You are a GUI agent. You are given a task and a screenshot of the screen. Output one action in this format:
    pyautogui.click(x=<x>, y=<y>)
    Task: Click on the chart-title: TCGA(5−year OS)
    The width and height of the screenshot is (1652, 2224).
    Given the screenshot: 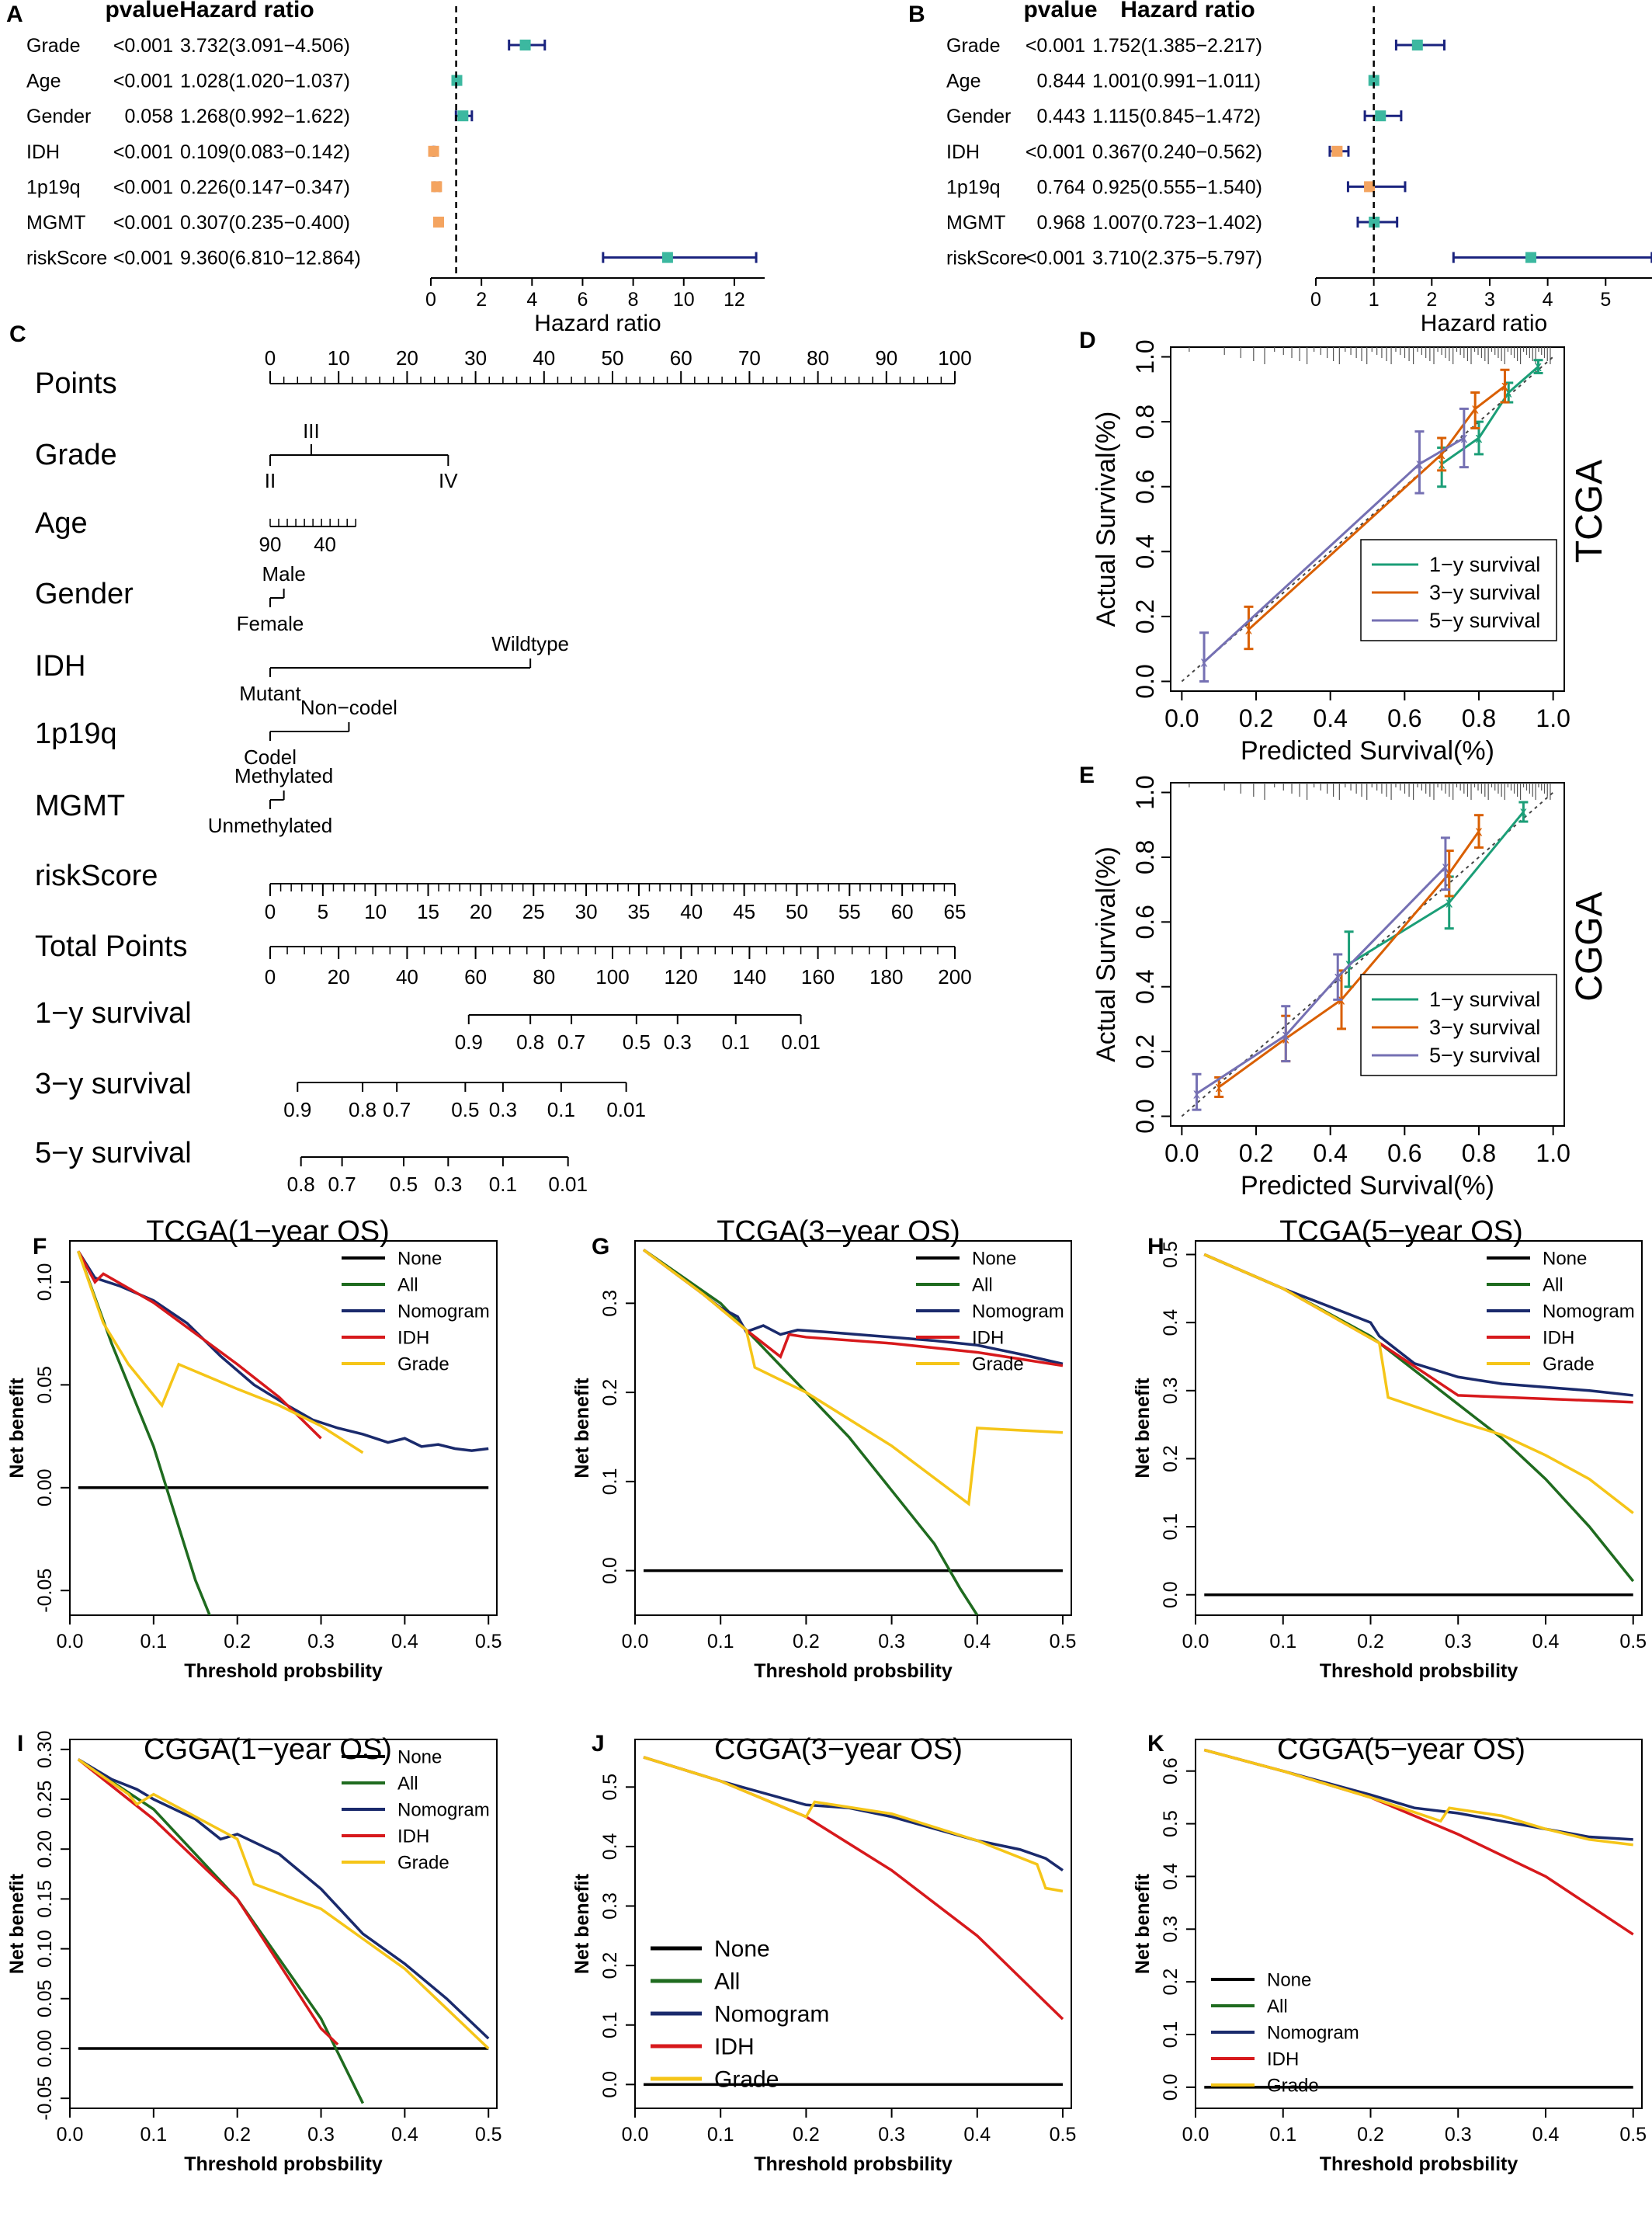 What is the action you would take?
    pyautogui.click(x=1401, y=1231)
    